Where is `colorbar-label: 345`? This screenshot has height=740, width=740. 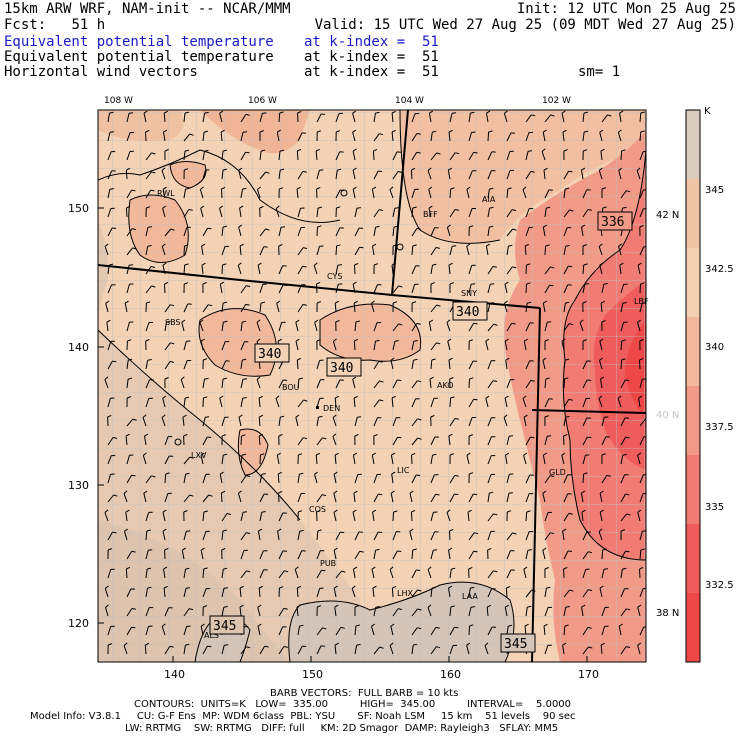 colorbar-label: 345 is located at coordinates (714, 190).